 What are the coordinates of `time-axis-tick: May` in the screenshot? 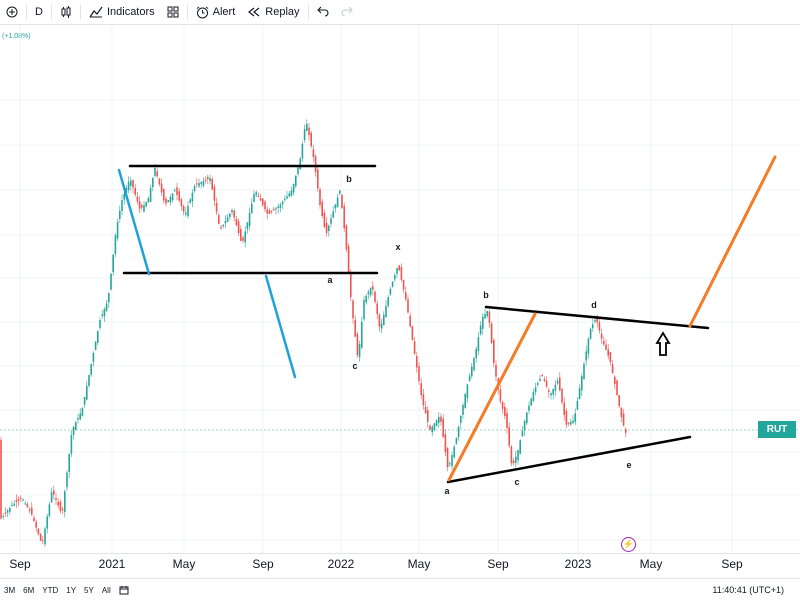 It's located at (184, 564).